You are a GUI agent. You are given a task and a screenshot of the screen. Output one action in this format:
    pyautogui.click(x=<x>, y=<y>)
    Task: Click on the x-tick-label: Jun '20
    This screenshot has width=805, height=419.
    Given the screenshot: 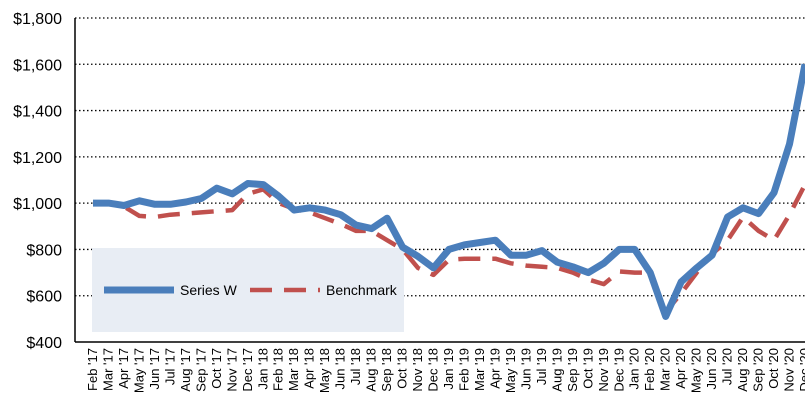 What is the action you would take?
    pyautogui.click(x=711, y=369)
    